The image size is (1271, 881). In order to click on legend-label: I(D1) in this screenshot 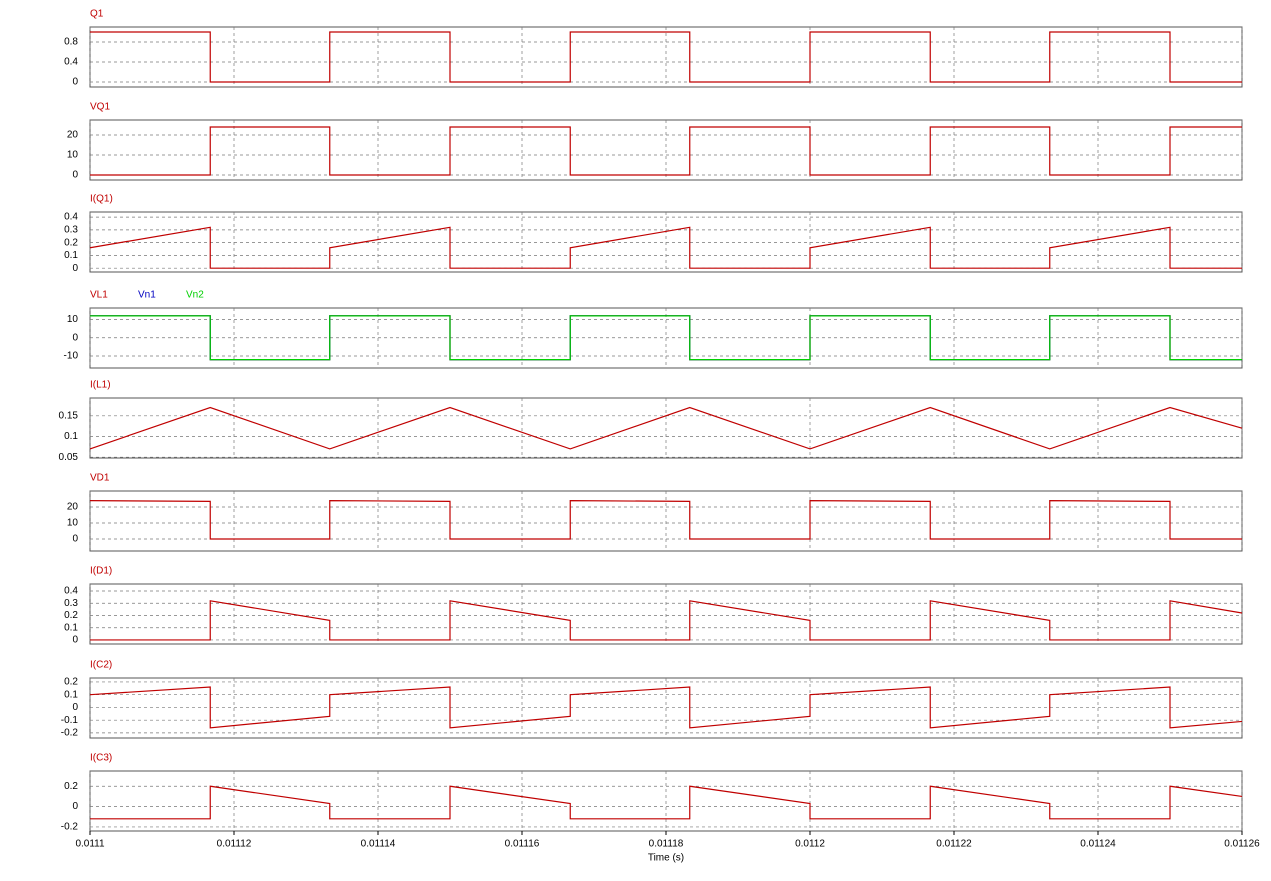, I will do `click(101, 571)`.